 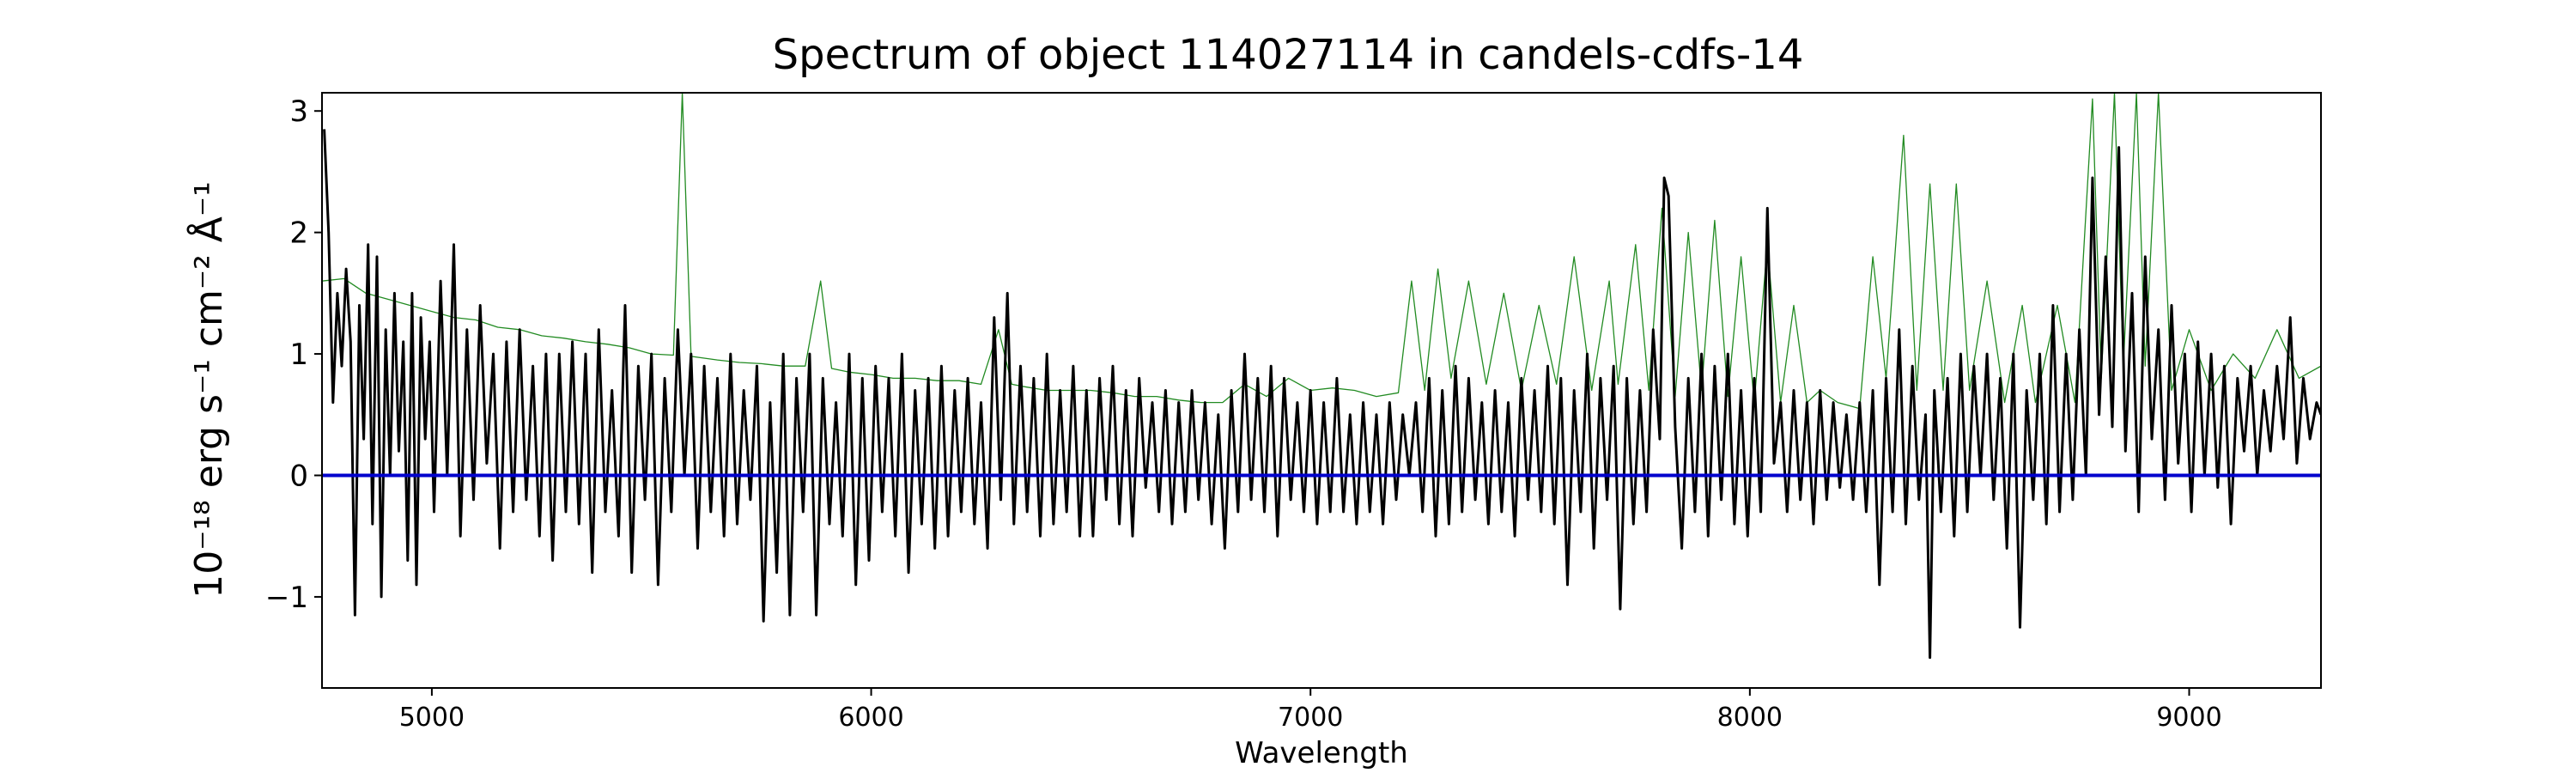 I want to click on y-tick-label: −1, so click(x=286, y=598).